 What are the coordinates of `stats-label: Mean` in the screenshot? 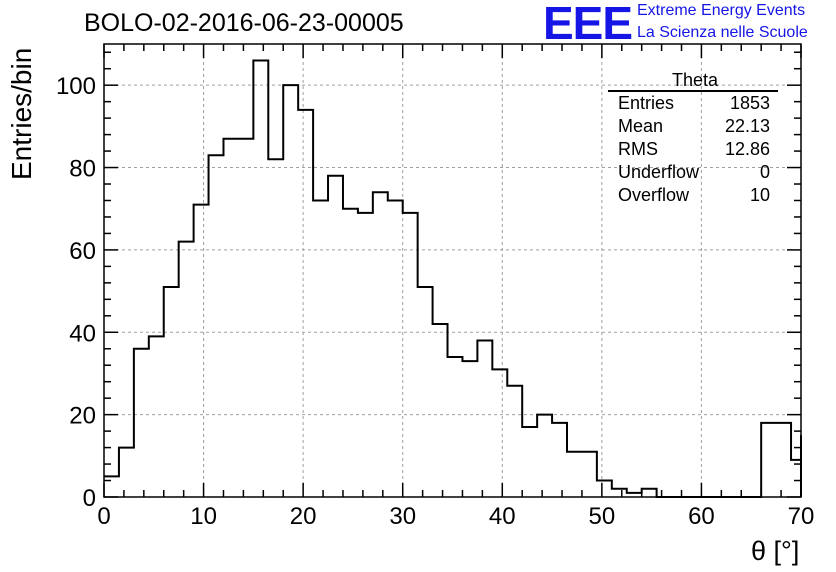 It's located at (641, 126).